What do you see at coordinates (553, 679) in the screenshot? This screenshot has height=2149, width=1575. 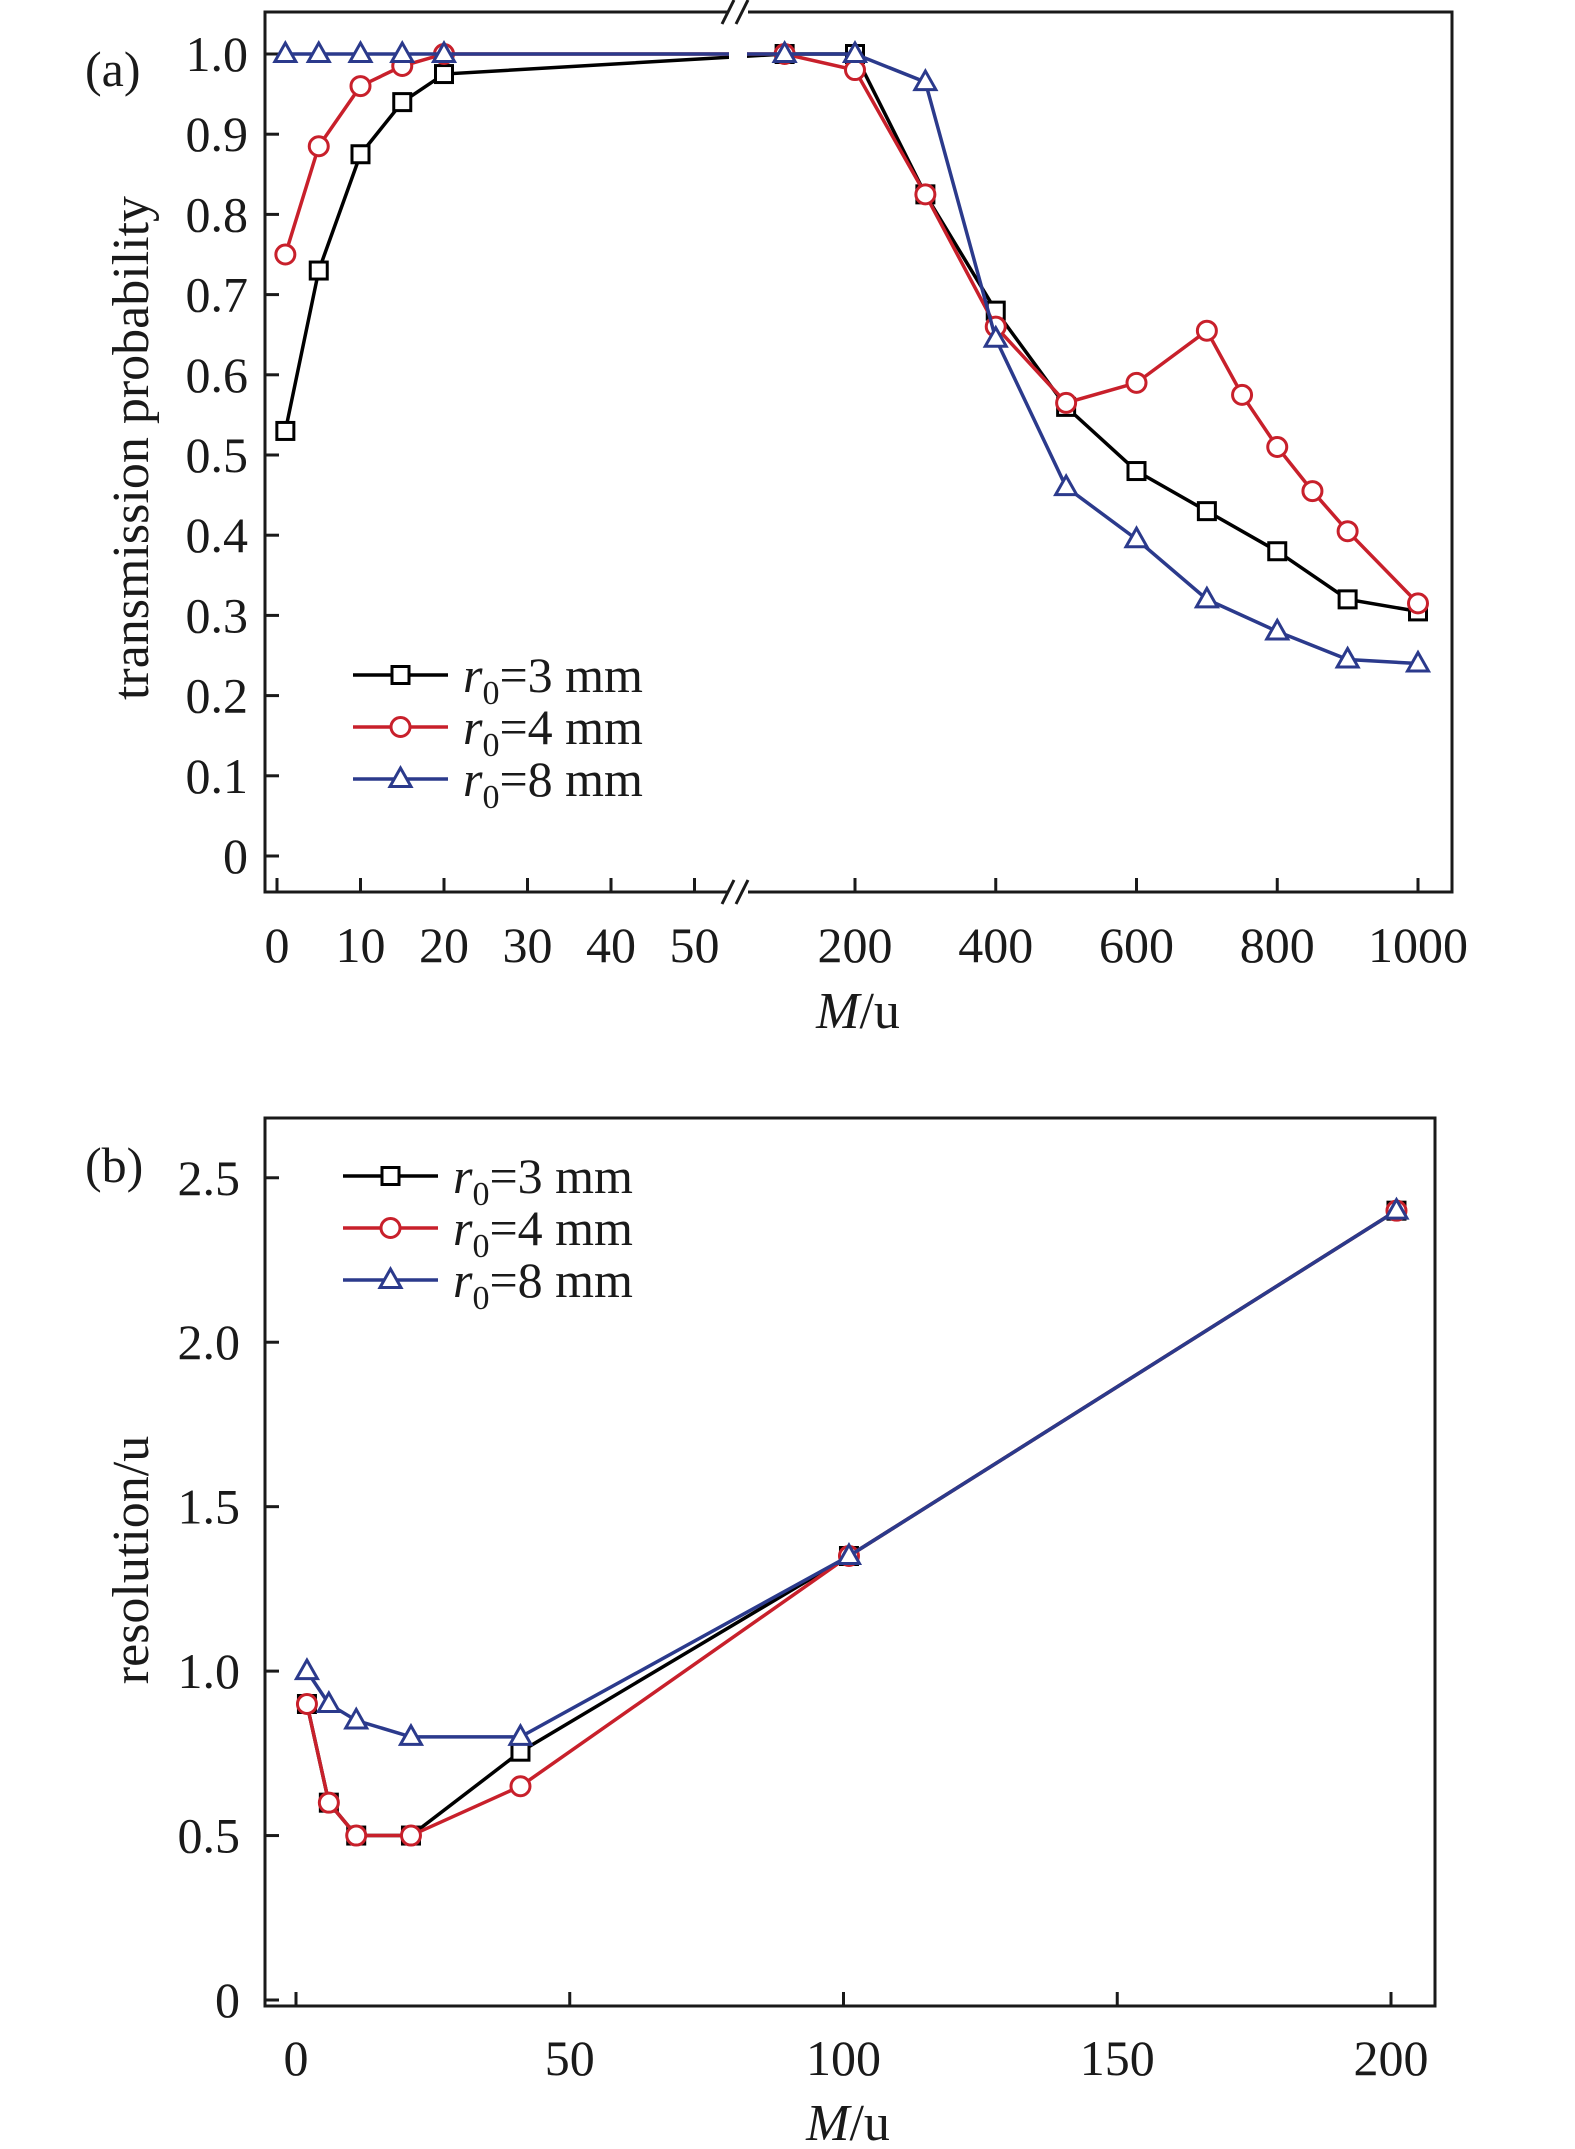 I see `legend-label: r0=3 mm` at bounding box center [553, 679].